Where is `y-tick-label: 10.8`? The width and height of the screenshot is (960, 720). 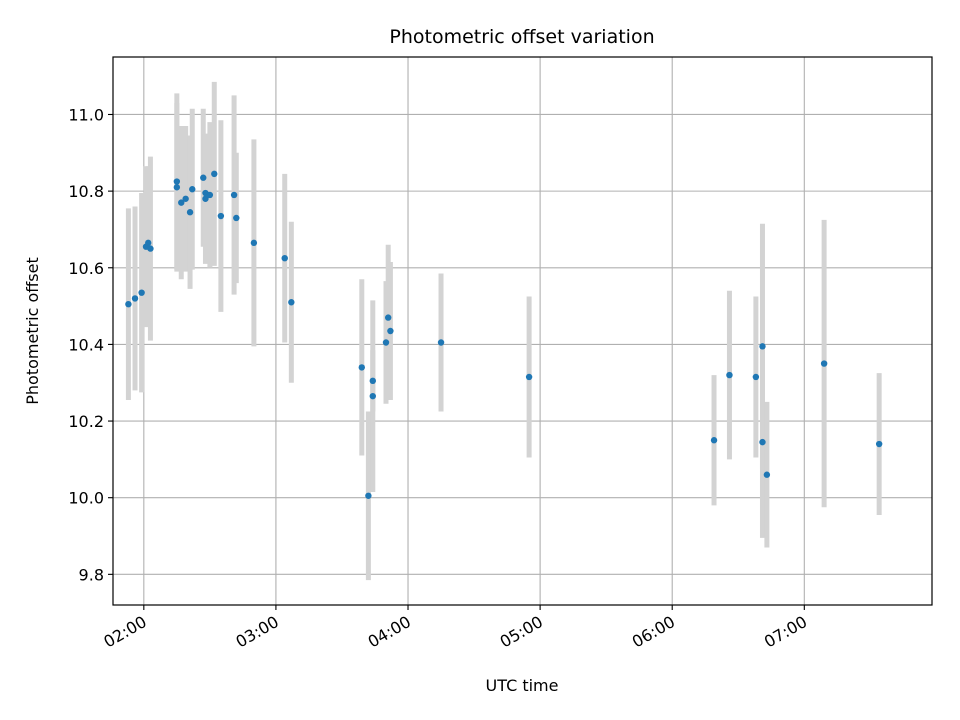
y-tick-label: 10.8 is located at coordinates (86, 191).